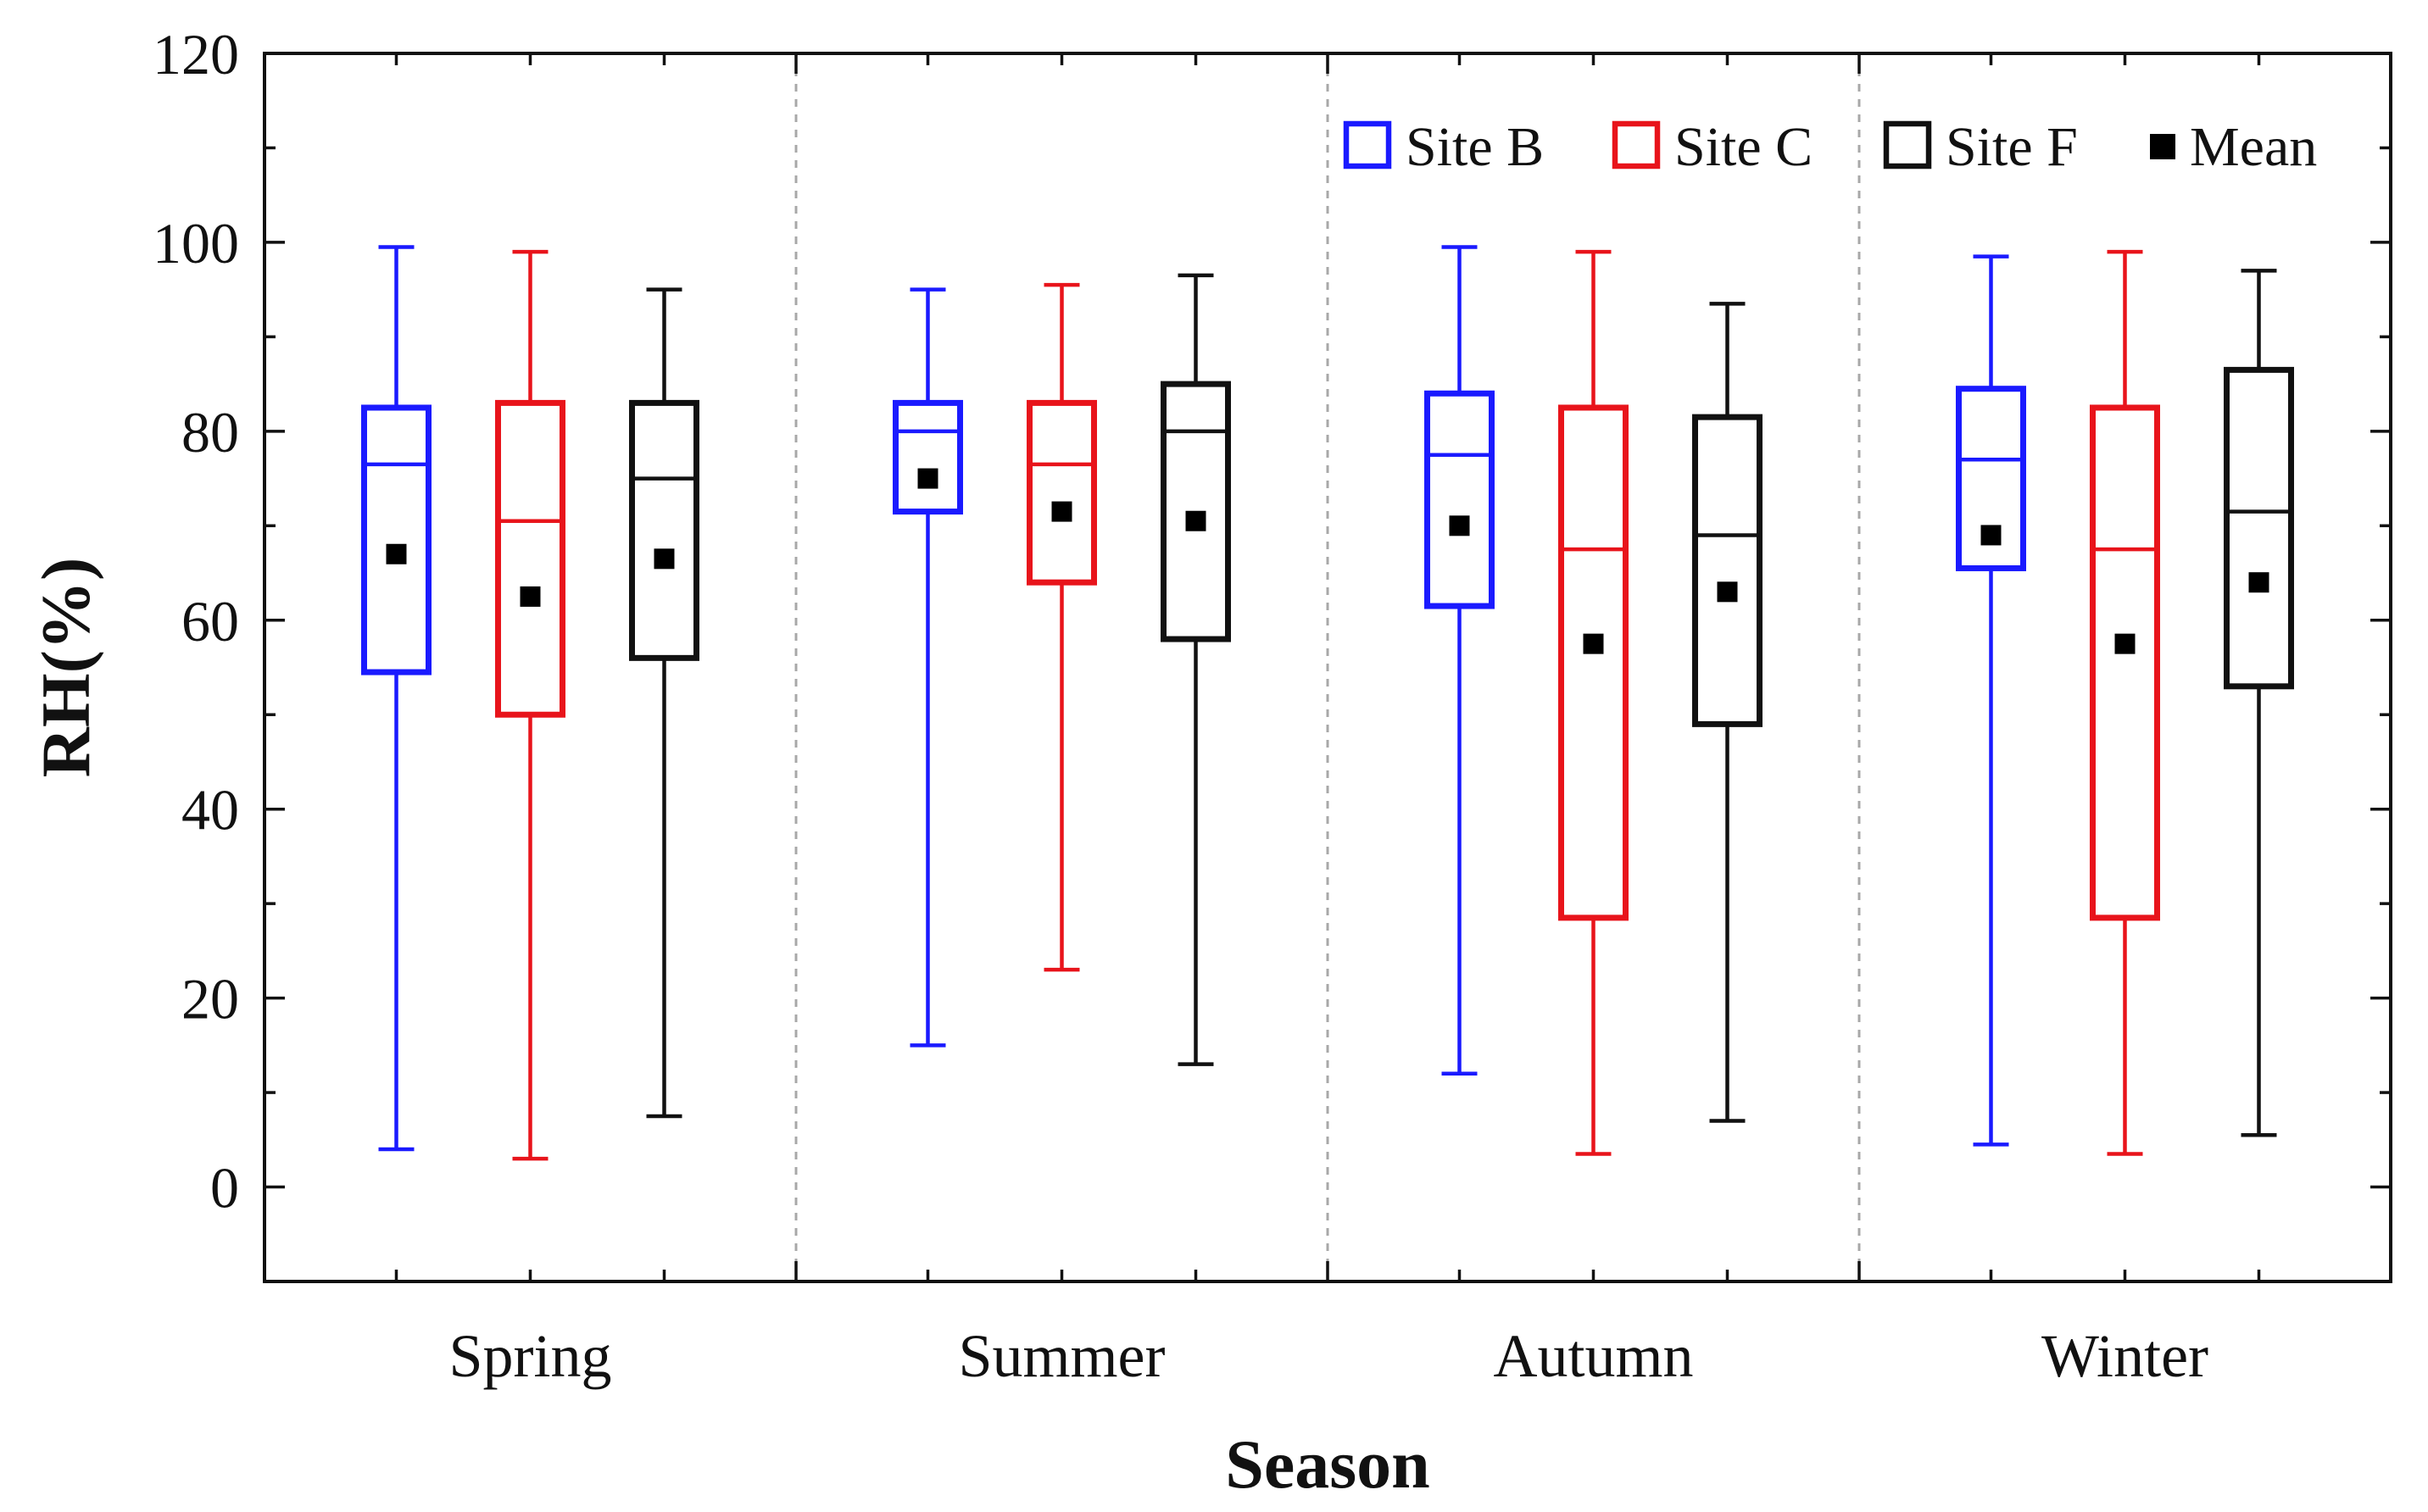 Image resolution: width=2428 pixels, height=1512 pixels. I want to click on y-axis-title: RH(%), so click(65, 668).